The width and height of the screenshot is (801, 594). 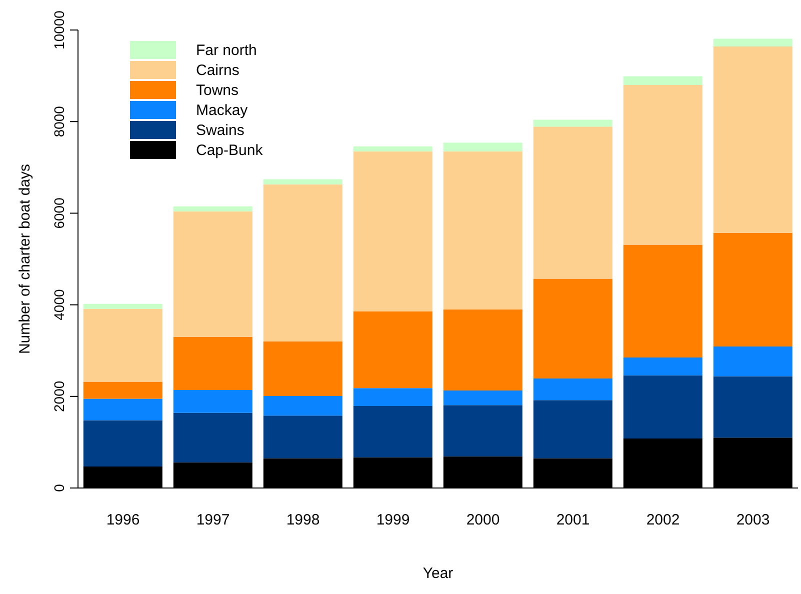 I want to click on x-tick-label: 2001, so click(x=573, y=520).